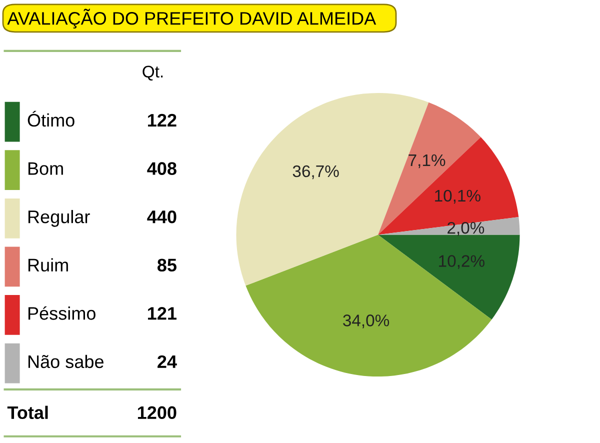 Image resolution: width=600 pixels, height=443 pixels. I want to click on data-label: 10,1%, so click(457, 197).